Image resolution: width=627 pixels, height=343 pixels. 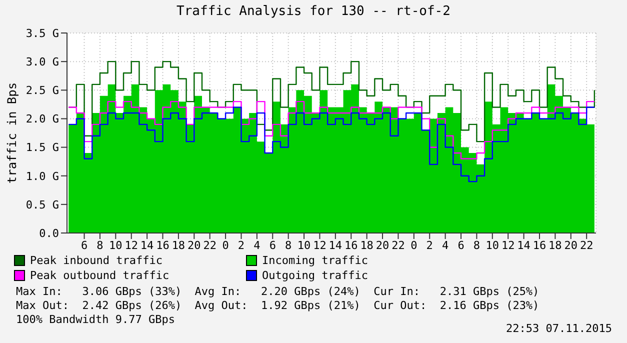 I want to click on y-tick-label: 2.0 G, so click(x=42, y=119).